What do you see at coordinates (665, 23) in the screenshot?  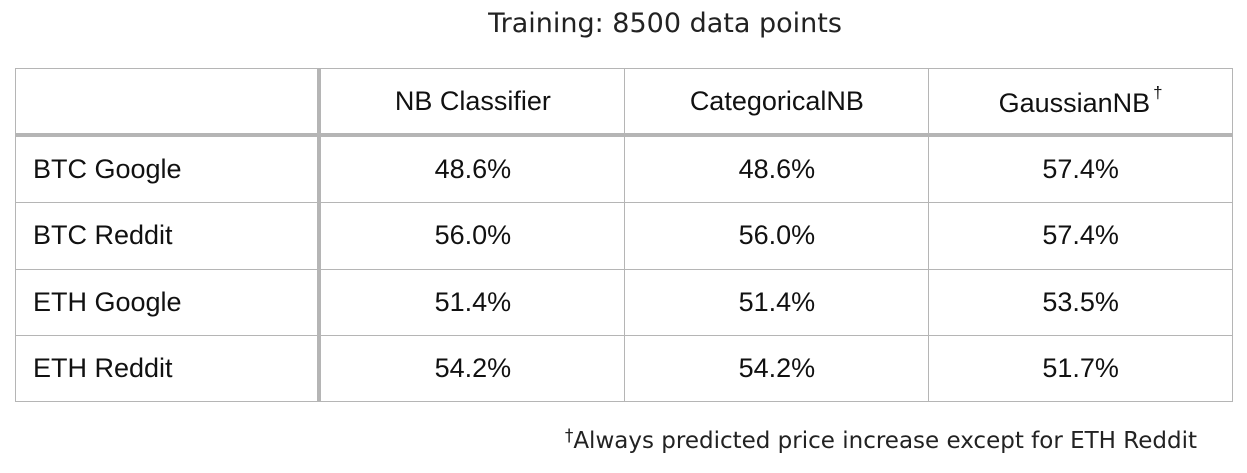 I see `table-title: Training: 8500 data points` at bounding box center [665, 23].